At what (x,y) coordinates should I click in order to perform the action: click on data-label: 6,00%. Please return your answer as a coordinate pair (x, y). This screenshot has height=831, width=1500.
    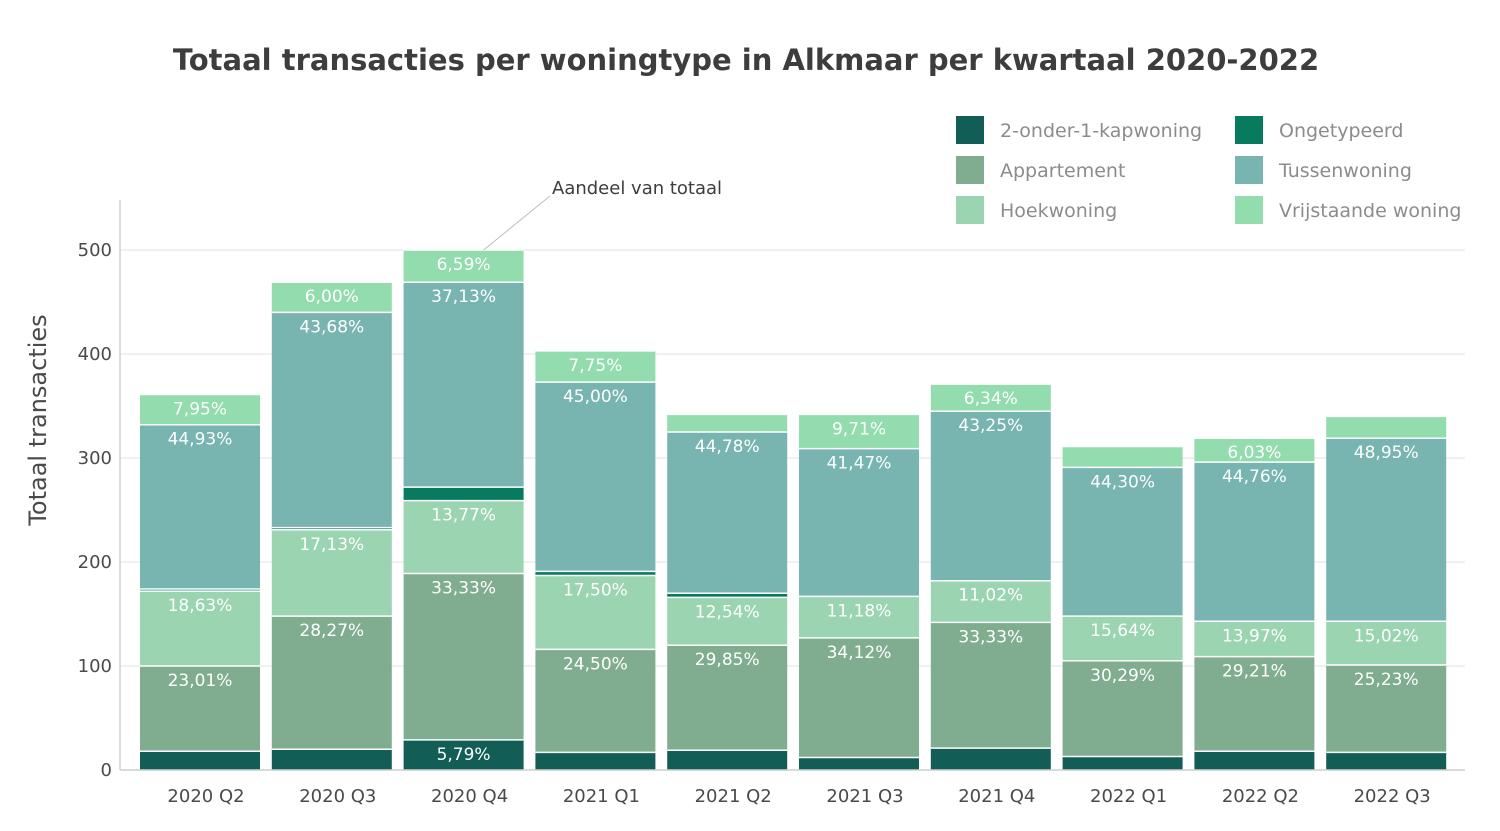
    Looking at the image, I should click on (332, 297).